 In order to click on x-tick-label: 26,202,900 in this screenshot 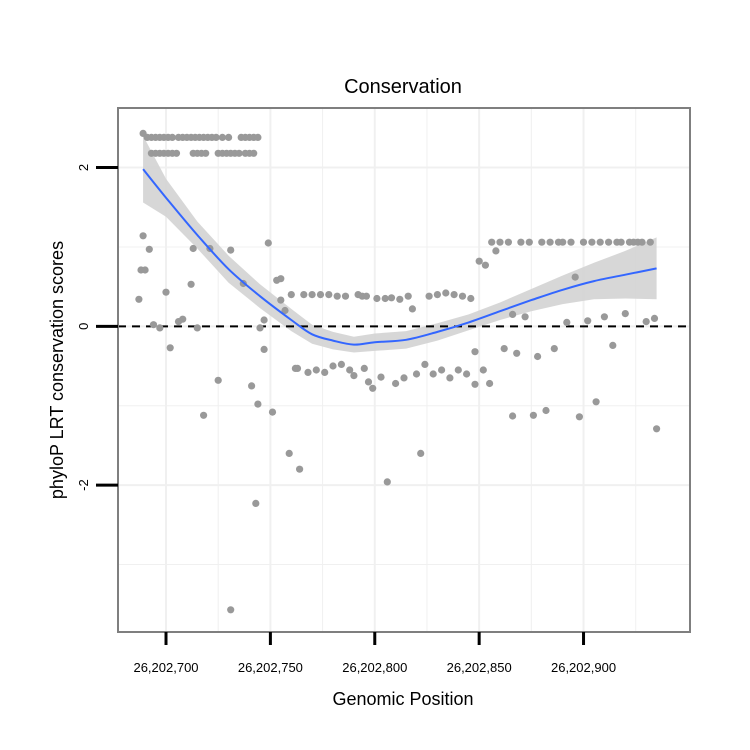, I will do `click(583, 667)`.